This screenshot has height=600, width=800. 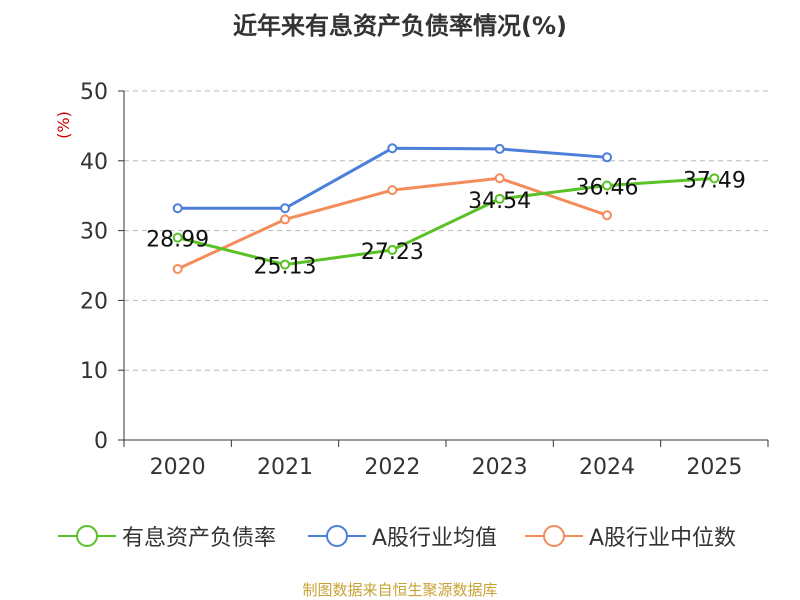 I want to click on legend-item-industry-median: A股行业中位数, so click(x=629, y=536).